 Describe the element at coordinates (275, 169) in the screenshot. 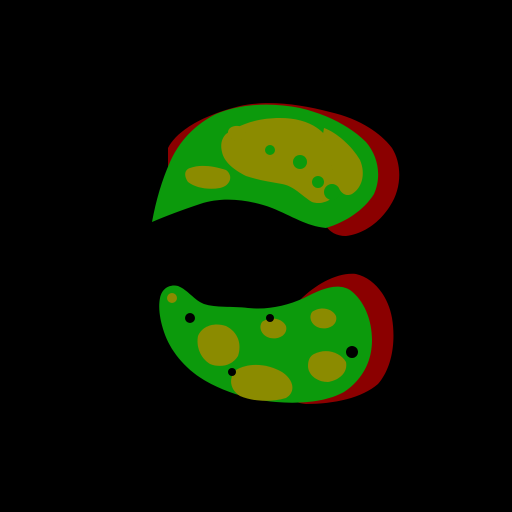

I see `top-lobe` at that location.